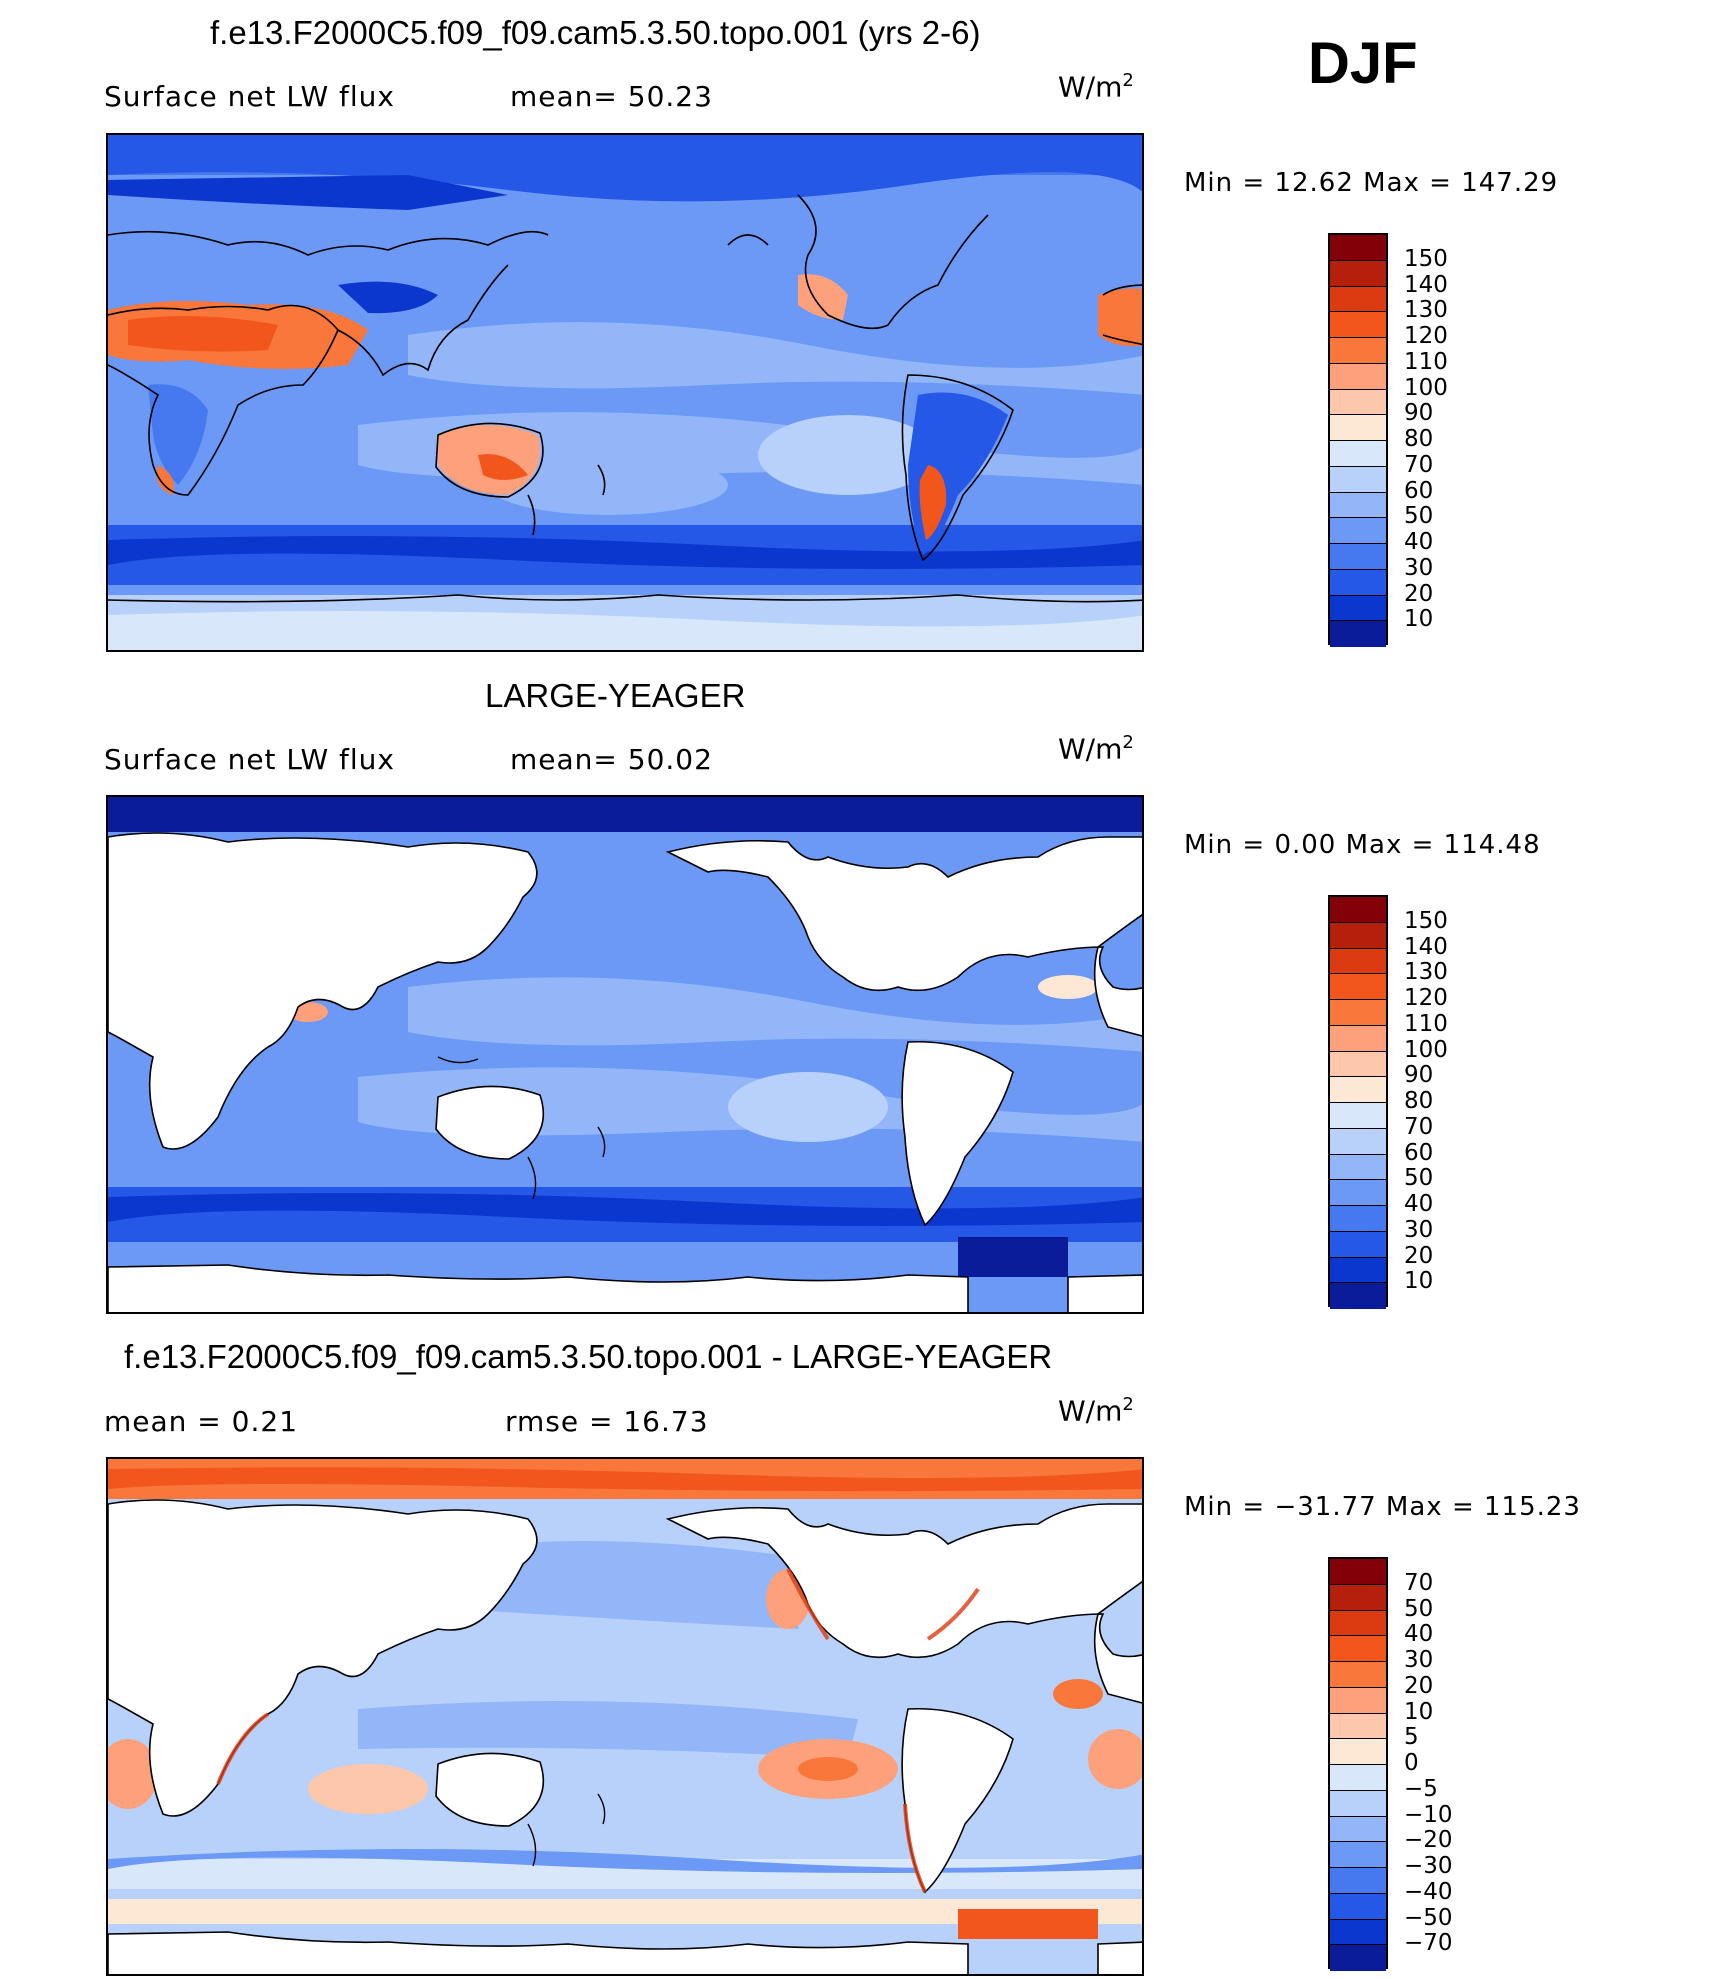  What do you see at coordinates (1358, 440) in the screenshot?
I see `panel-1-colorbar` at bounding box center [1358, 440].